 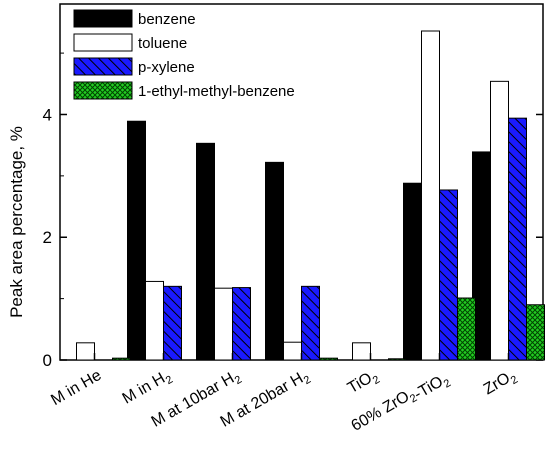 What do you see at coordinates (166, 67) in the screenshot?
I see `legend-label: p-xylene` at bounding box center [166, 67].